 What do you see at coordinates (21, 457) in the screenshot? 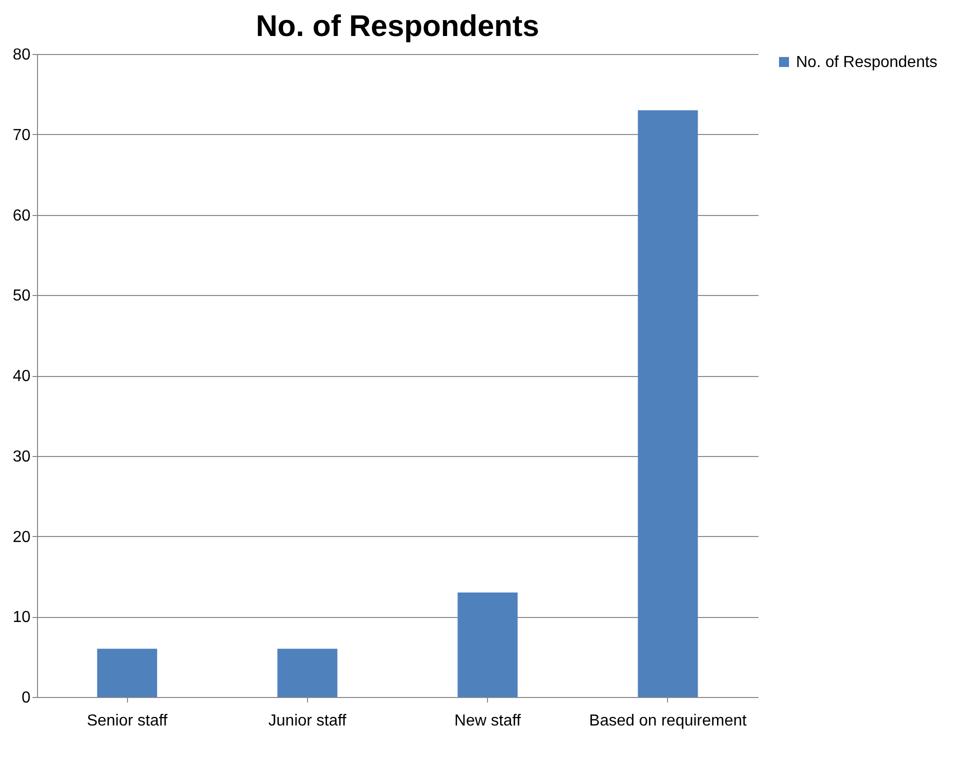
I see `y-tick-label: 30` at bounding box center [21, 457].